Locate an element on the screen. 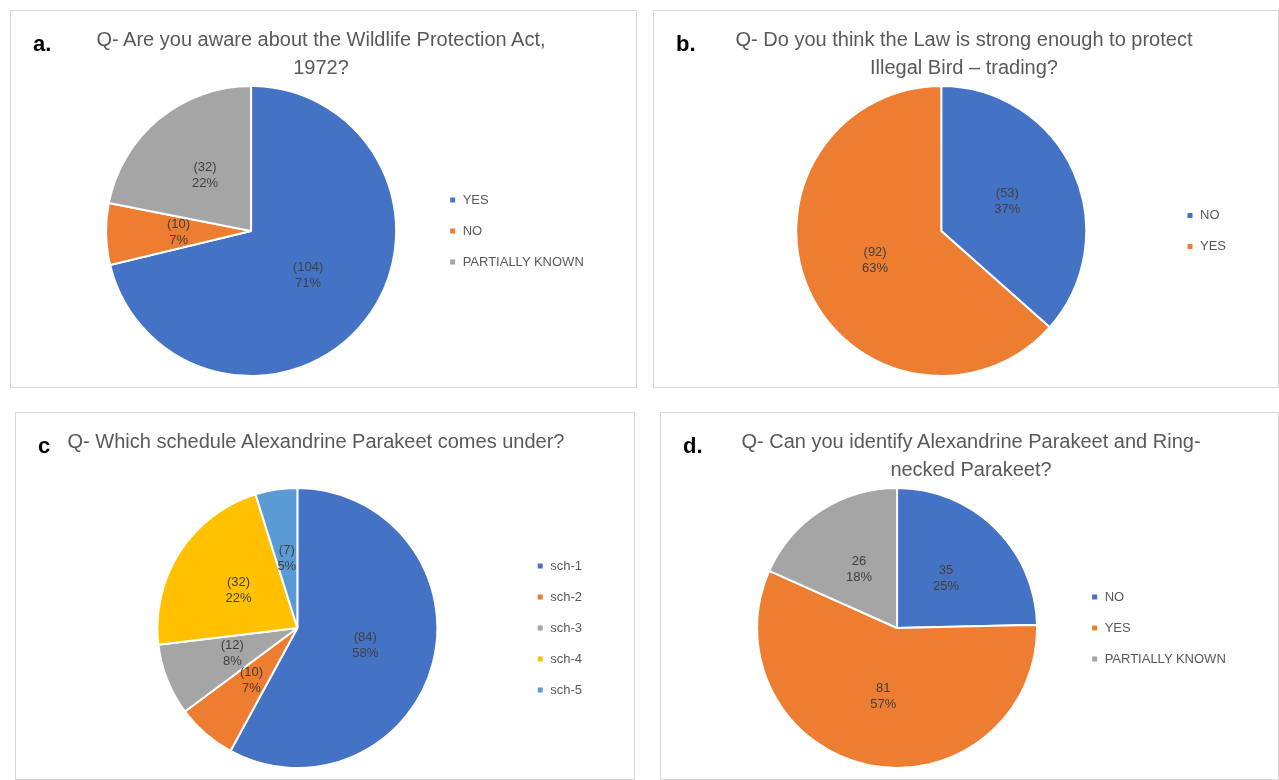  chart-title: Q- Which schedule Alexandrine Parakeet comes under? is located at coordinates (316, 441).